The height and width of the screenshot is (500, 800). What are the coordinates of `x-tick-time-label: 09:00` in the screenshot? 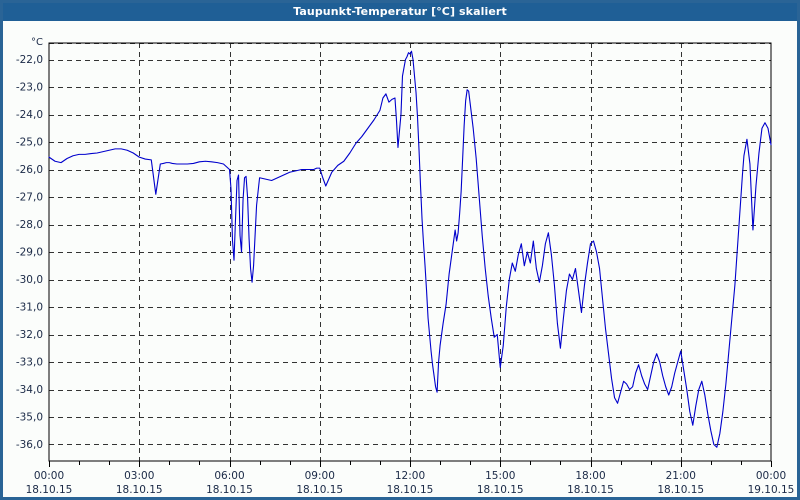 It's located at (320, 476).